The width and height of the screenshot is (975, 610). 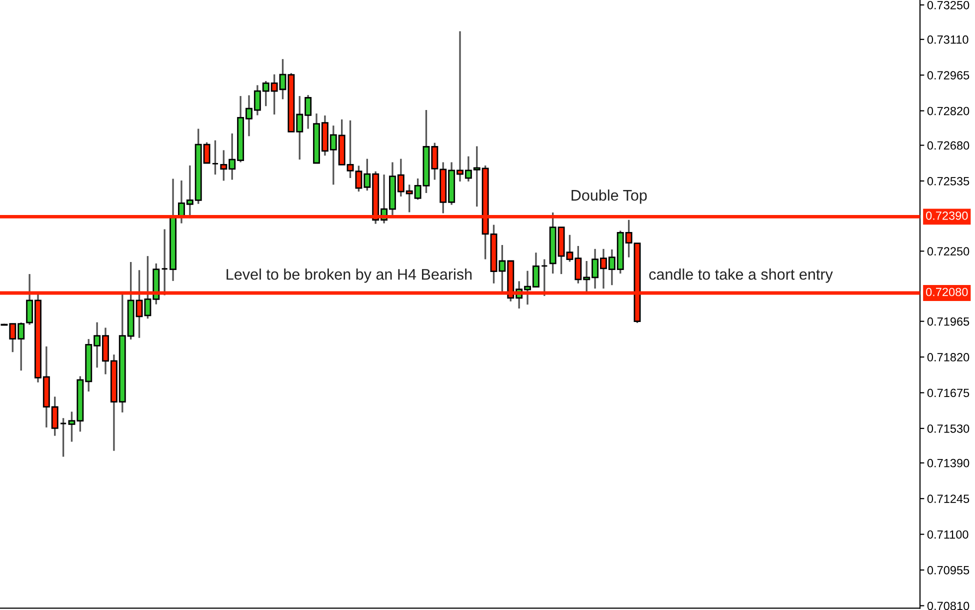 What do you see at coordinates (948, 251) in the screenshot?
I see `y-tick-label: 0.72250` at bounding box center [948, 251].